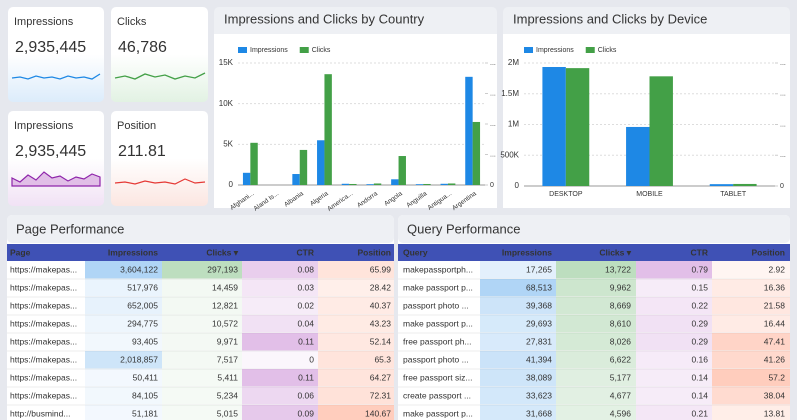 The height and width of the screenshot is (420, 797). What do you see at coordinates (305, 287) in the screenshot?
I see `table-cell: 0.03` at bounding box center [305, 287].